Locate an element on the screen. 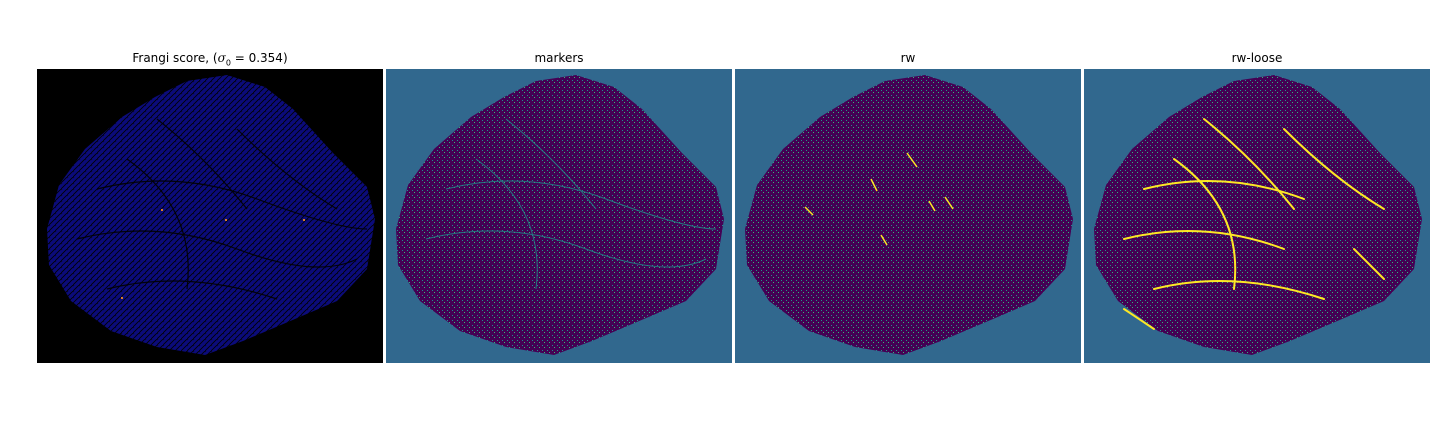 This screenshot has height=432, width=1440. rw-title: rw is located at coordinates (908, 58).